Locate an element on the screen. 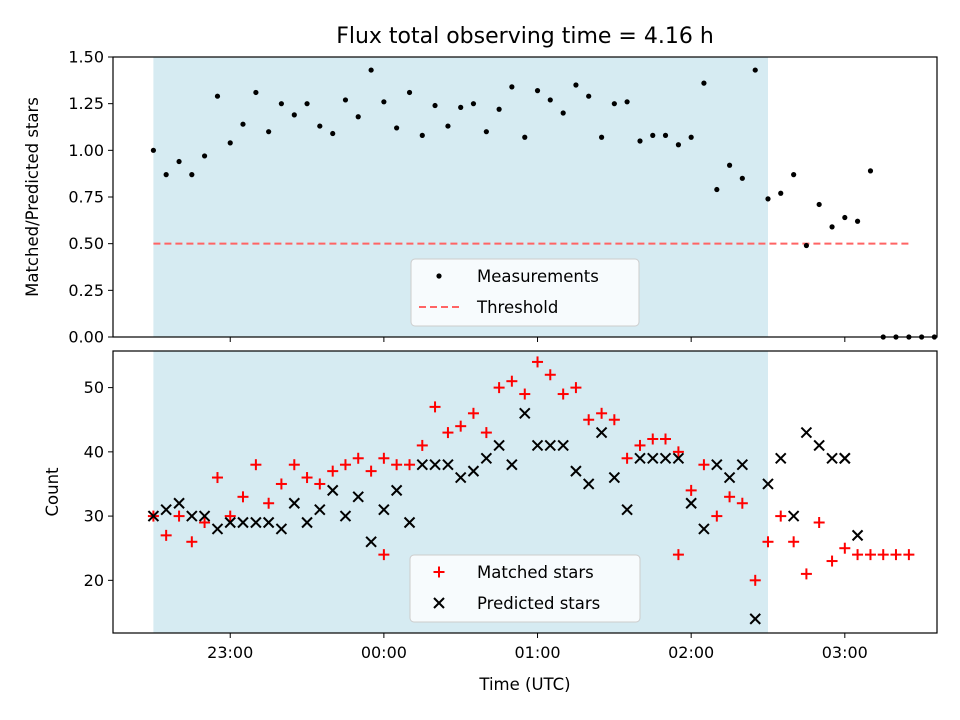 This screenshot has height=720, width=960. top-y-ticks: 0.00 0.25 0.50 0.75 1.00 1.25 1.50 is located at coordinates (90, 197).